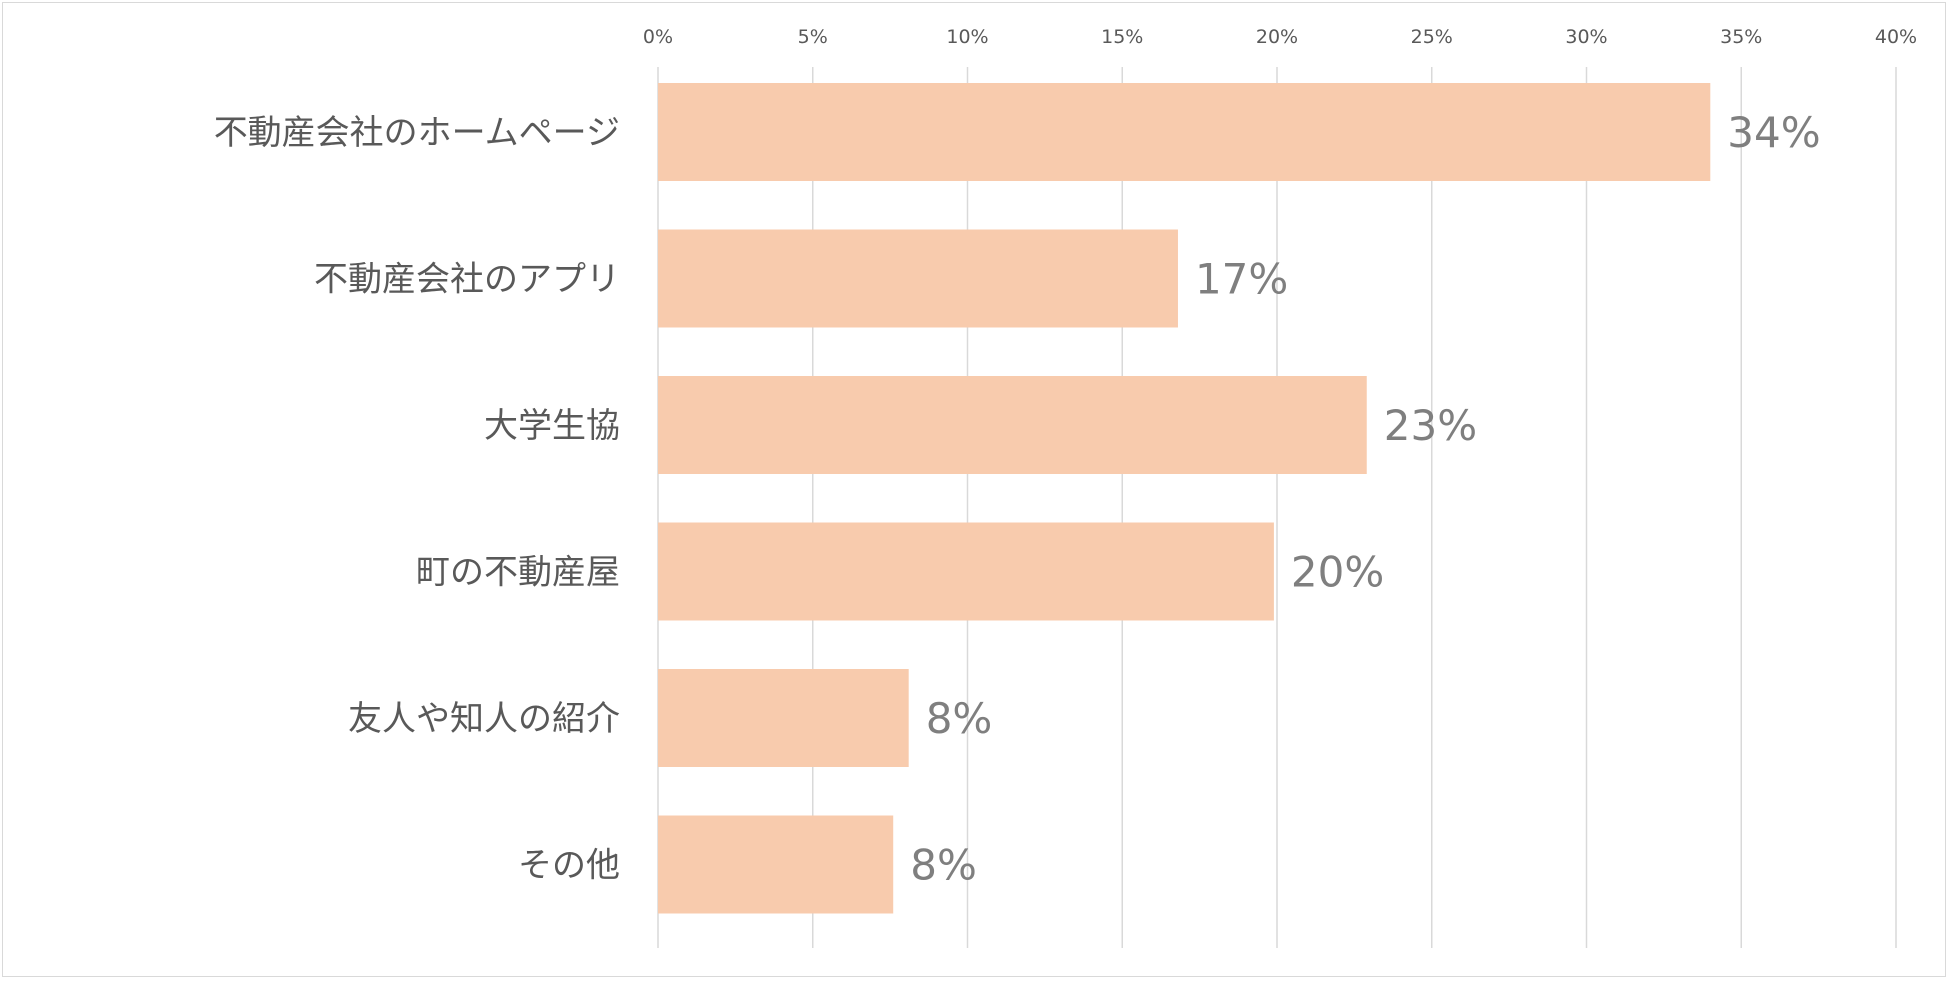 This screenshot has height=983, width=1950. What do you see at coordinates (1586, 37) in the screenshot?
I see `x-tick-label: 30%` at bounding box center [1586, 37].